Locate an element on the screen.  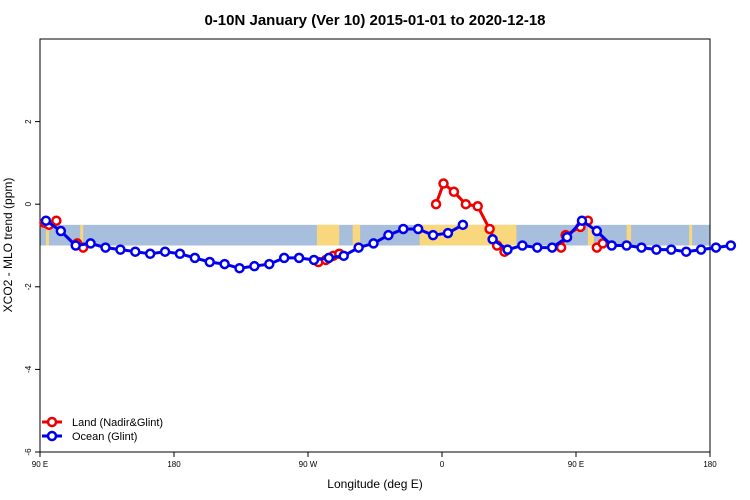
legend-label: Ocean (Glint) is located at coordinates (104, 437).